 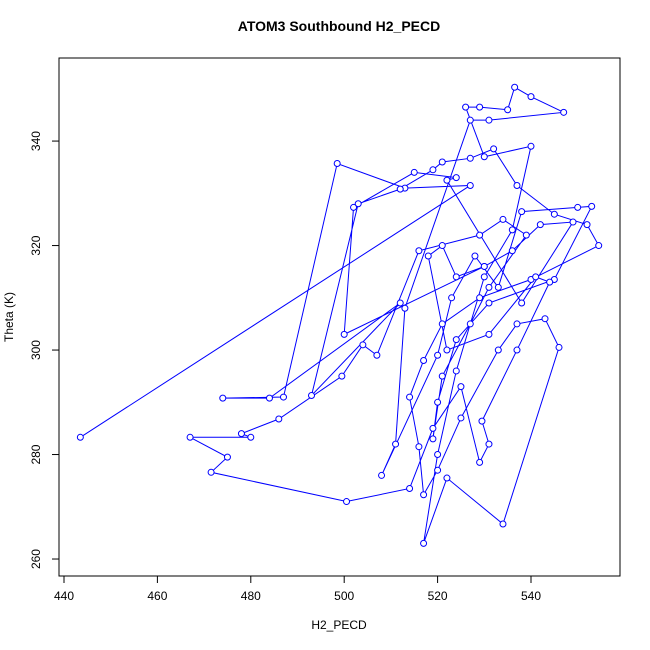 I want to click on x-tick-label: 500, so click(x=344, y=596).